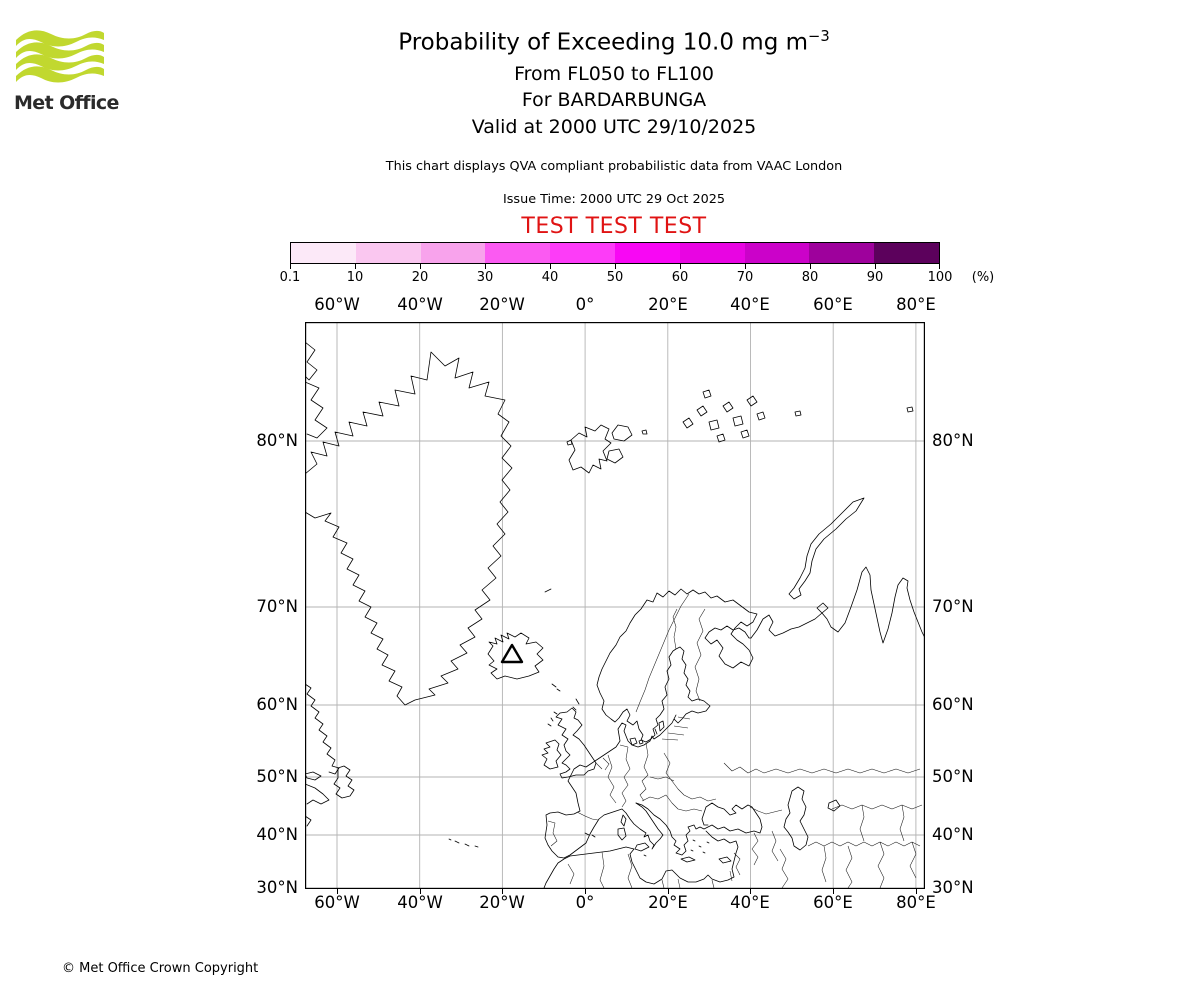 The image size is (1200, 1000). I want to click on coast-aral, so click(834, 805).